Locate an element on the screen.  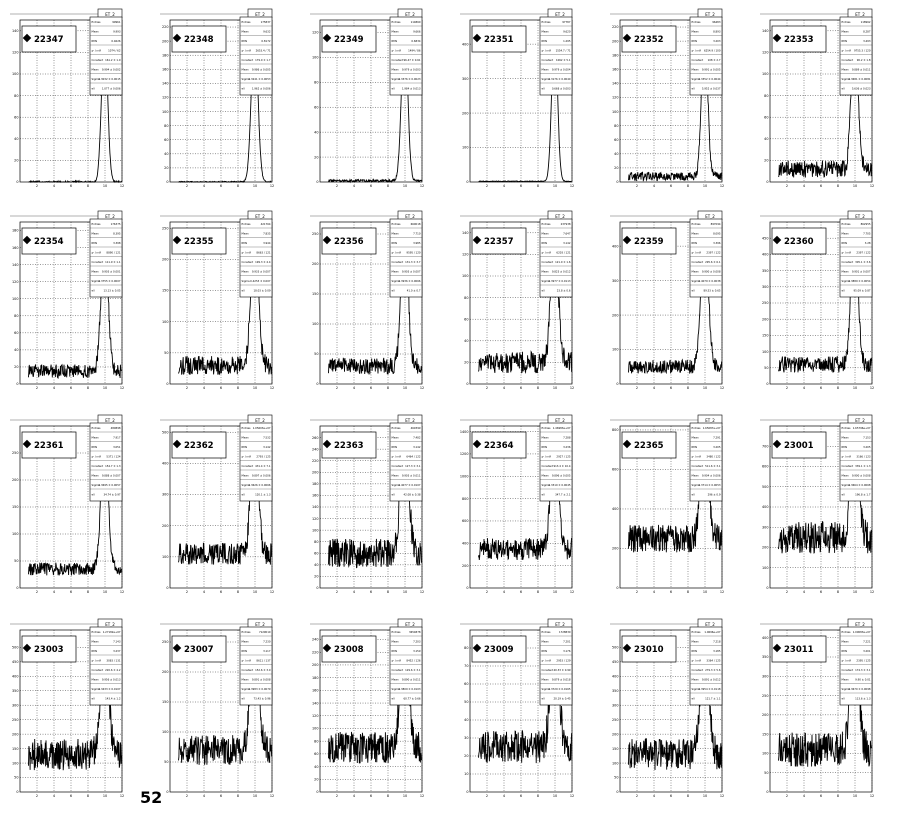
stats-value: 3.237 is located at coordinates (117, 651).